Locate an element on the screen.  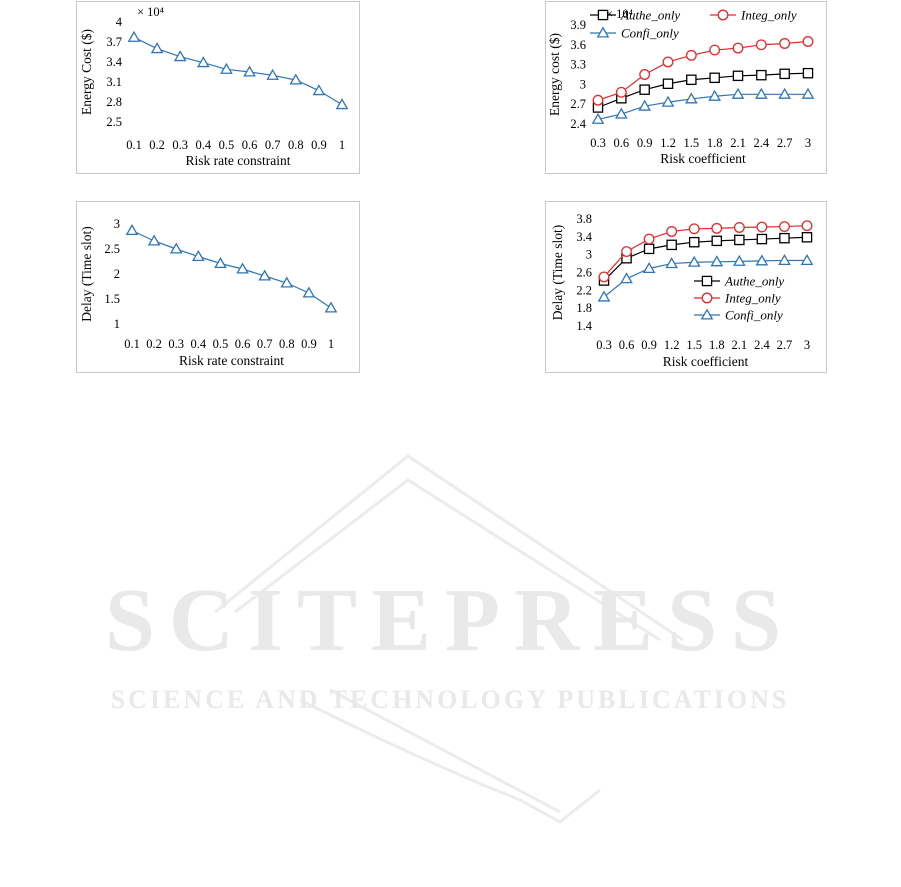
y-tick-label: 2.6 is located at coordinates (584, 273).